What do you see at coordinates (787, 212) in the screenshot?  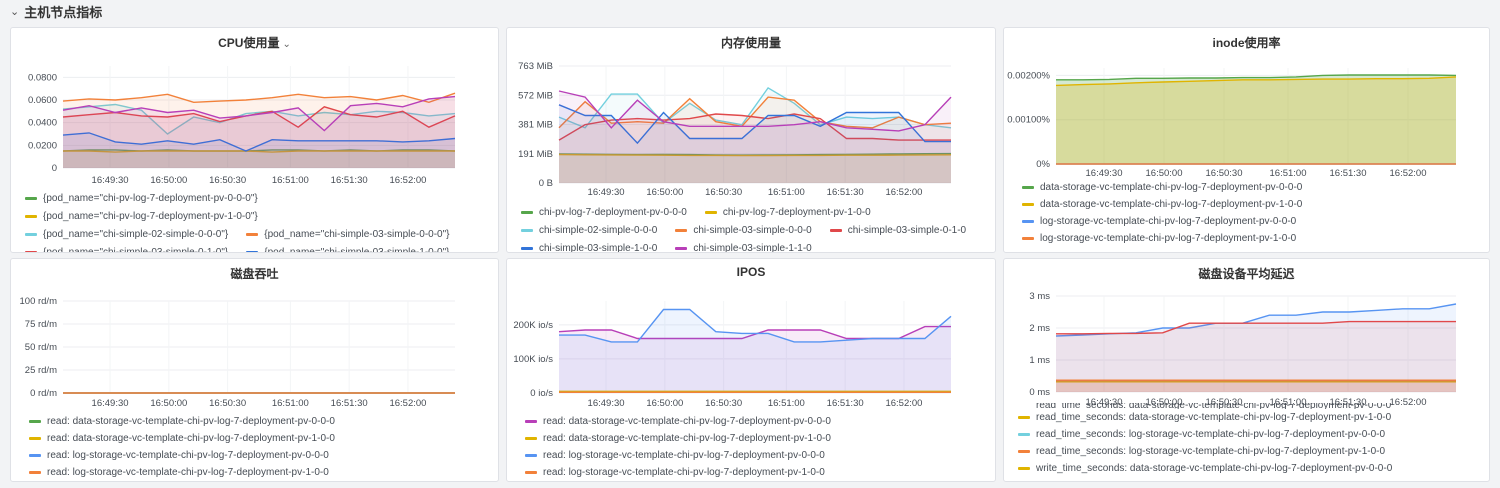 I see `legend-item: chi-pv-log-7-deployment-pv-1-0-0` at bounding box center [787, 212].